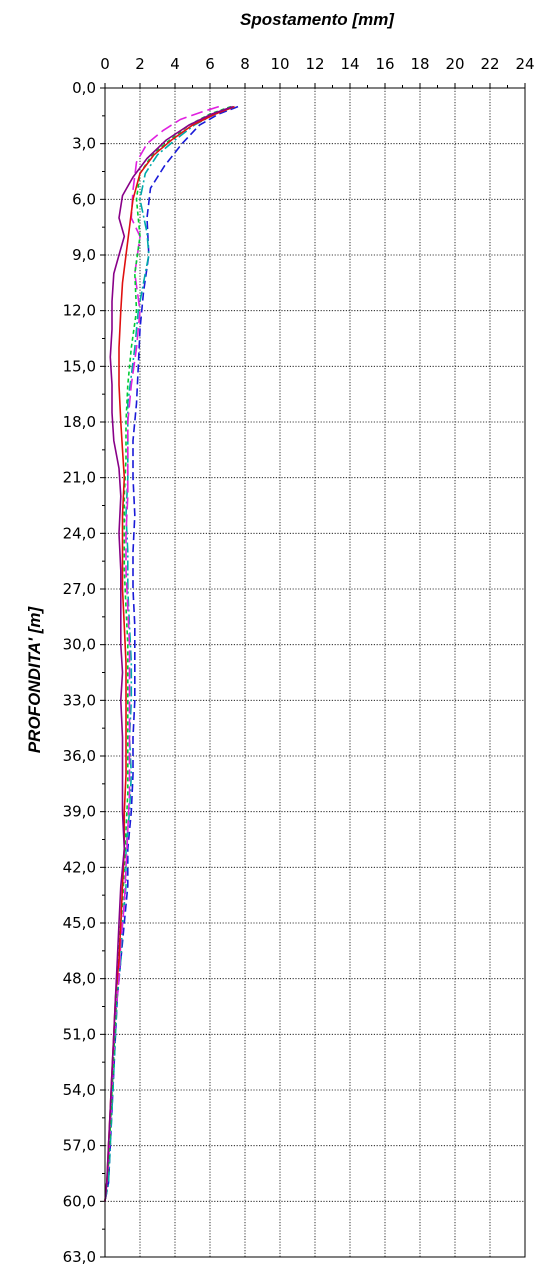 This screenshot has height=1271, width=539. Describe the element at coordinates (79, 923) in the screenshot. I see `y-tick-label: 45,0` at that location.